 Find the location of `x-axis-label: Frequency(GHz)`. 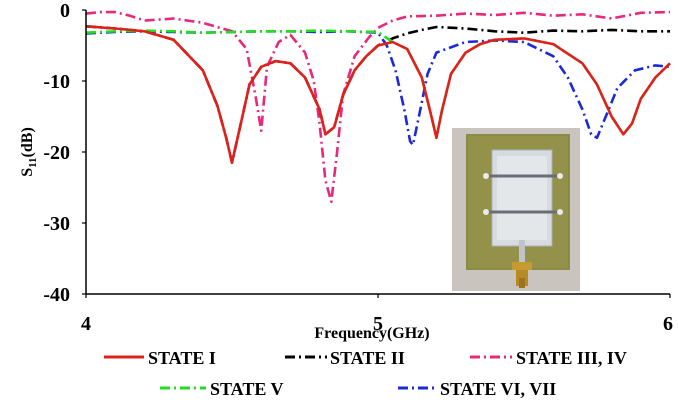

x-axis-label: Frequency(GHz) is located at coordinates (371, 333).